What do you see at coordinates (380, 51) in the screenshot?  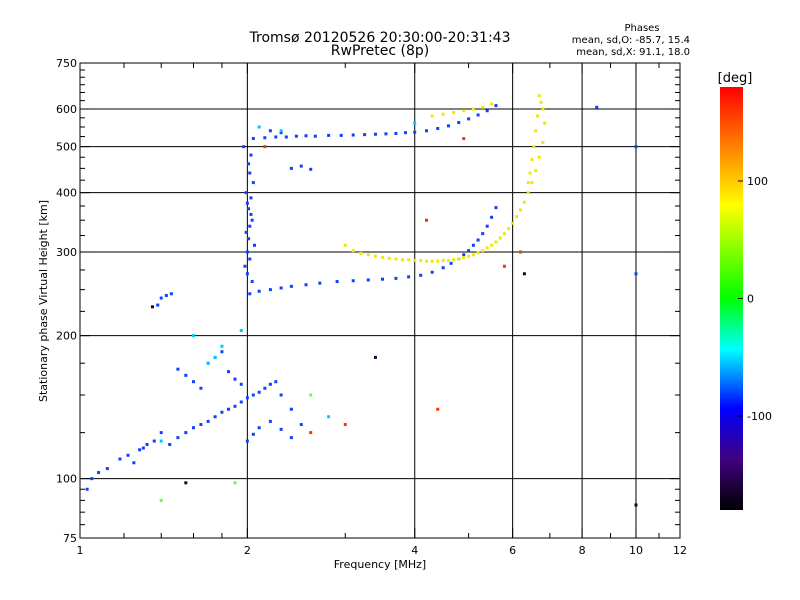 I see `chart-subtitle: RwPretec (8p)` at bounding box center [380, 51].